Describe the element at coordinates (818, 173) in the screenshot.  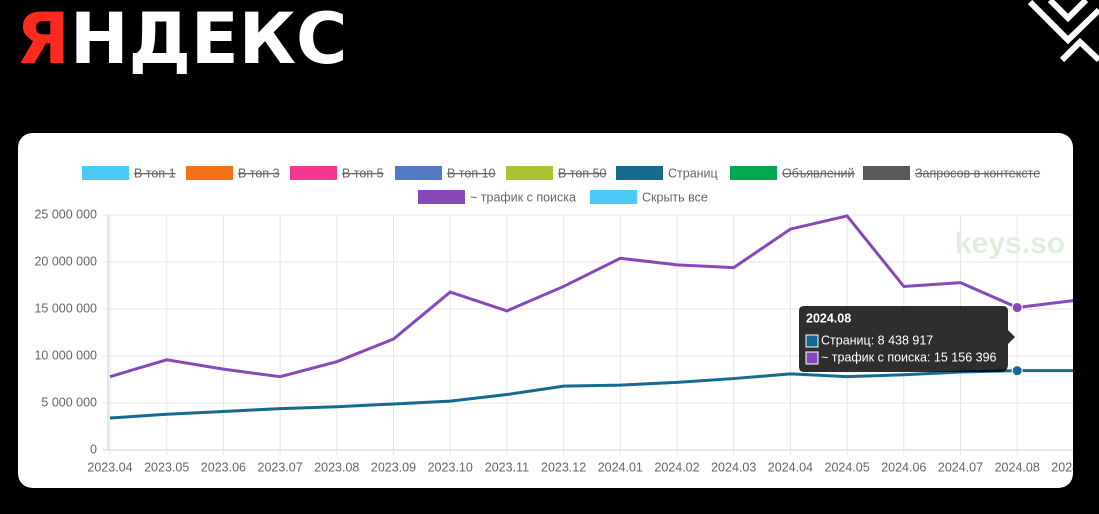
I see `legend-label: Объявлений` at that location.